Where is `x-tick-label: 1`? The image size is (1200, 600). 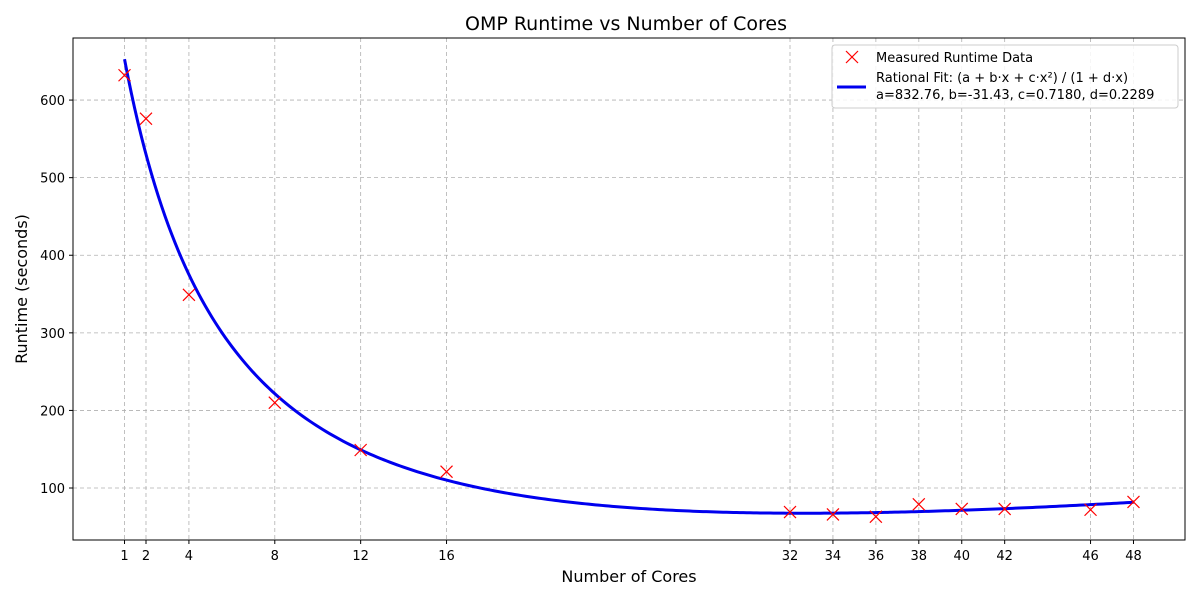
x-tick-label: 1 is located at coordinates (124, 556).